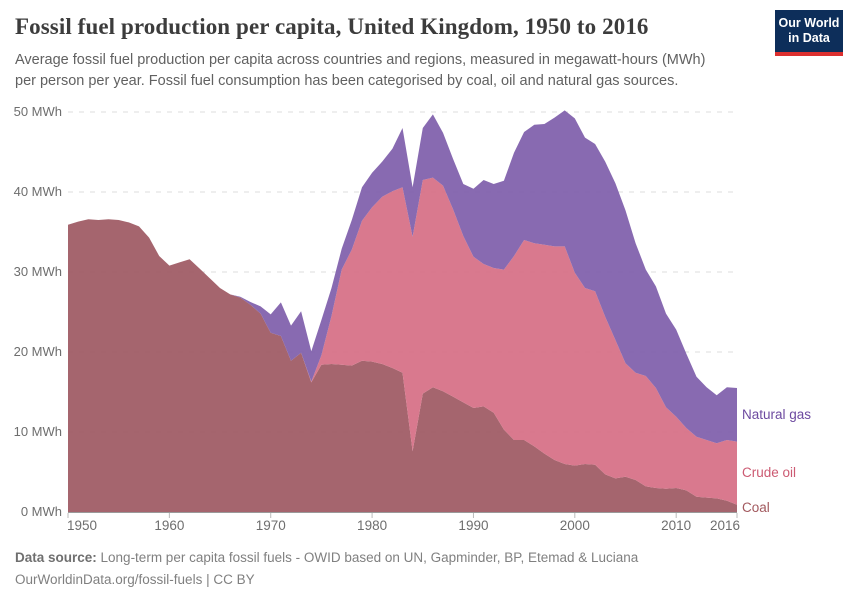 The height and width of the screenshot is (600, 850). What do you see at coordinates (725, 525) in the screenshot?
I see `x-tick-label-2016: 2016` at bounding box center [725, 525].